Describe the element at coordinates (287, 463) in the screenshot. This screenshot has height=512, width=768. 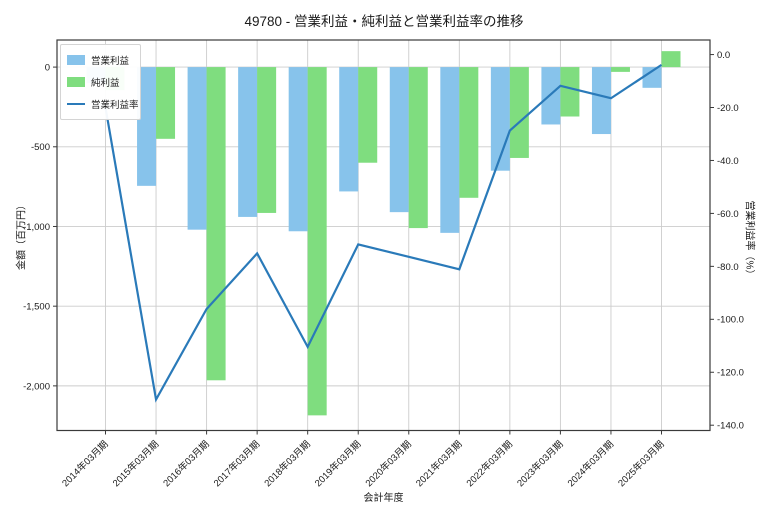
I see `x-tick-label: 2018年03月期` at that location.